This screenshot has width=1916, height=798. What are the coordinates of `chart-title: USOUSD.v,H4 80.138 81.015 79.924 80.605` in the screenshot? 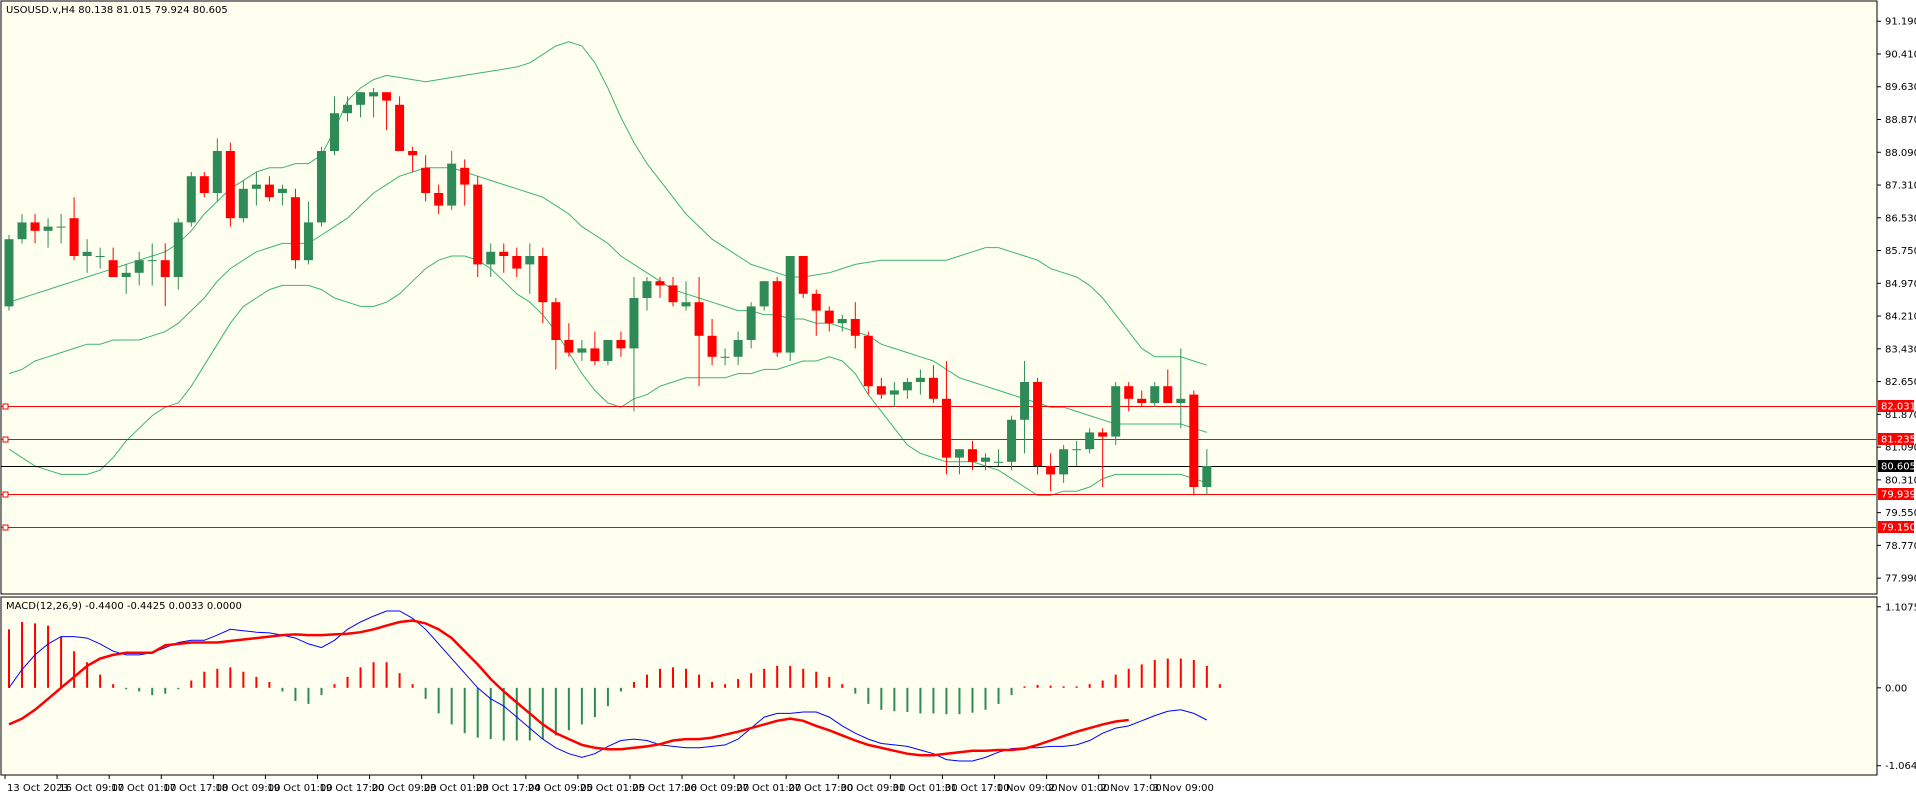 It's located at (117, 10).